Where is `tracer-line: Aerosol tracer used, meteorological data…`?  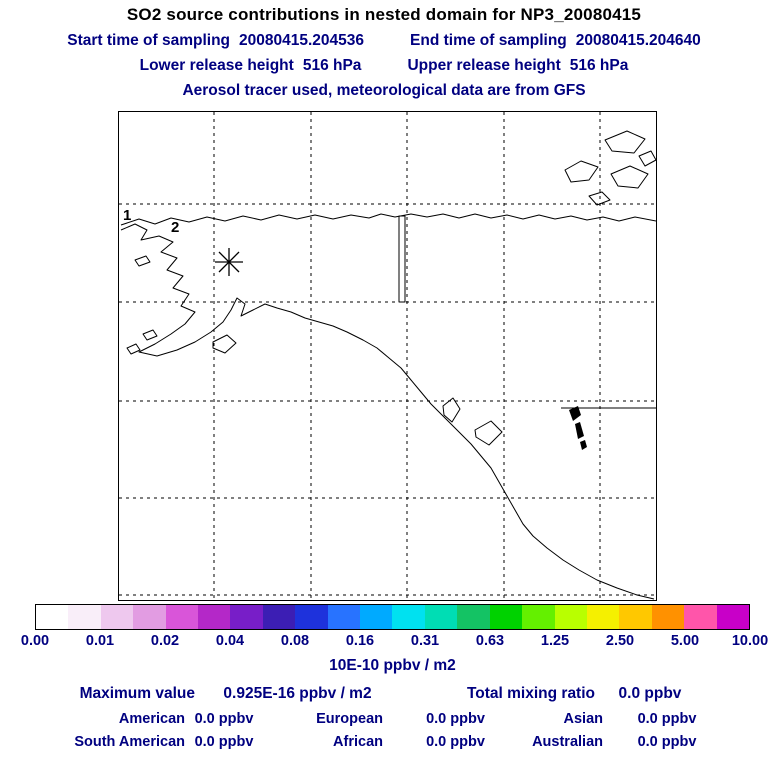 tracer-line: Aerosol tracer used, meteorological data… is located at coordinates (384, 90).